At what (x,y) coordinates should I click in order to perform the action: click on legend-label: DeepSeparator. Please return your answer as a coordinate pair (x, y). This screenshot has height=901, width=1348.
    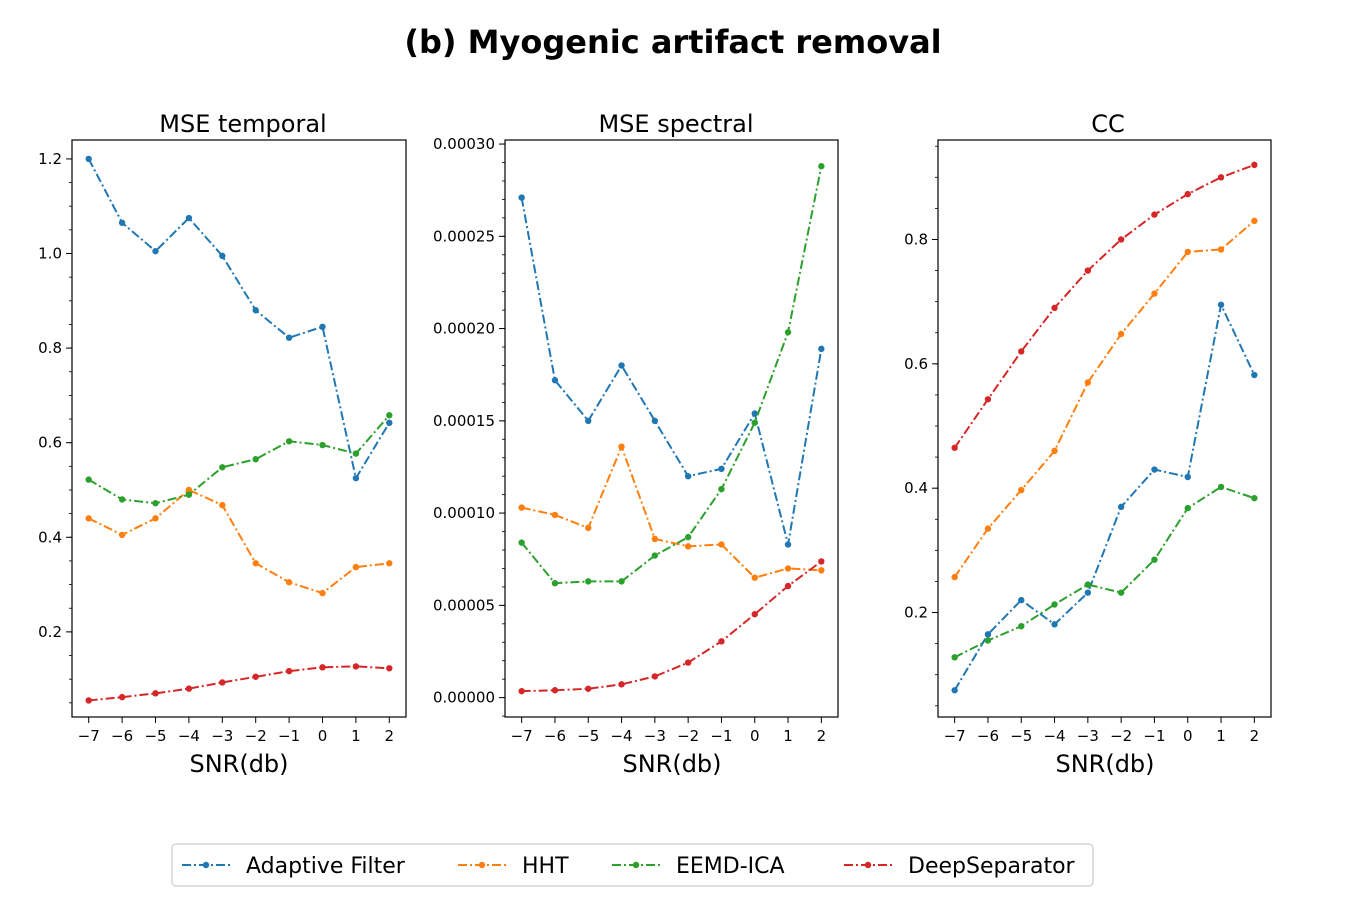
    Looking at the image, I should click on (992, 866).